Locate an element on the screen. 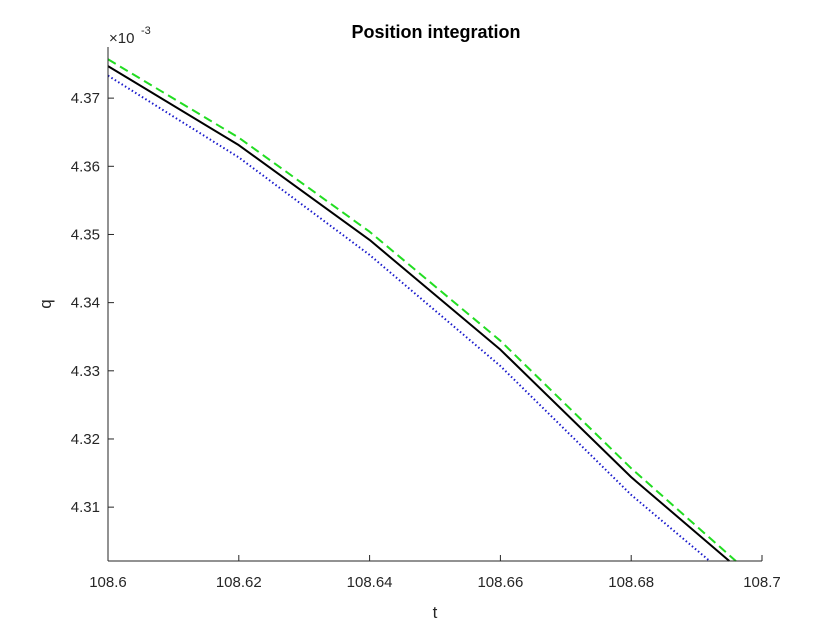  chart-title: Position integration is located at coordinates (436, 32).